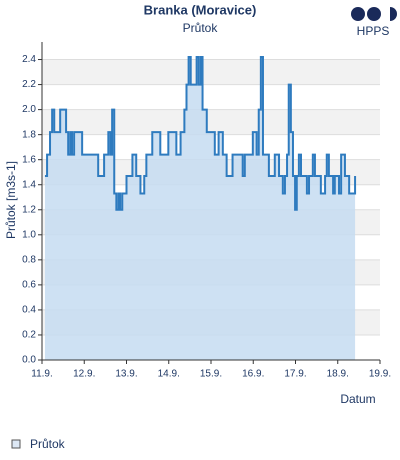  I want to click on y-axis-label: Průtok [m3s-1], so click(11, 200).